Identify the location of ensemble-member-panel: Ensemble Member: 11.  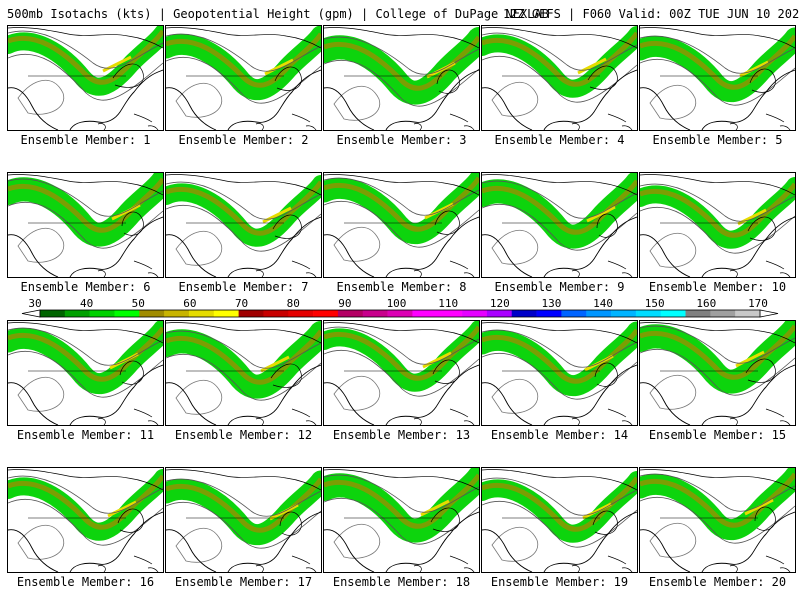
(85, 393).